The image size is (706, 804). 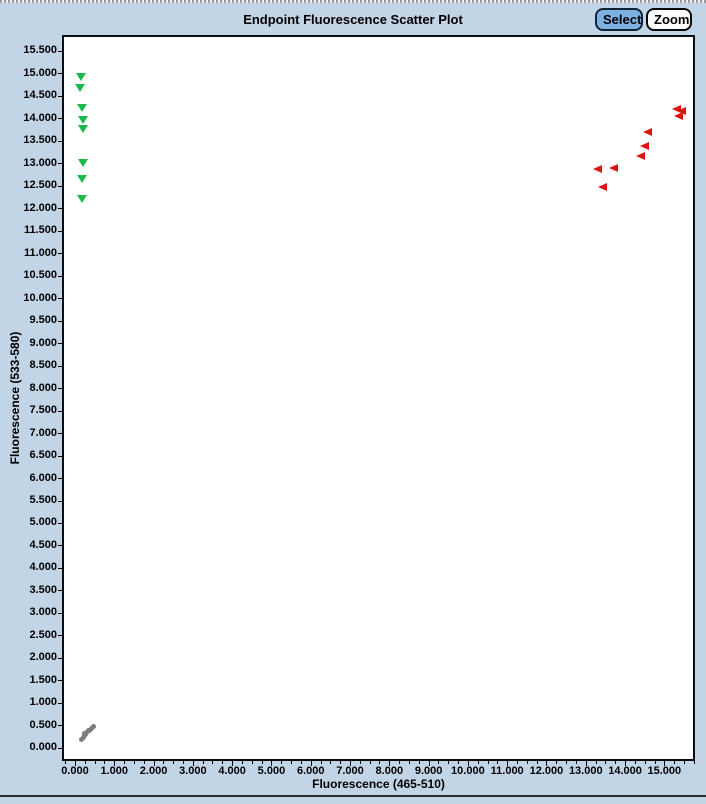 What do you see at coordinates (153, 771) in the screenshot?
I see `x-tick-label: 2.000` at bounding box center [153, 771].